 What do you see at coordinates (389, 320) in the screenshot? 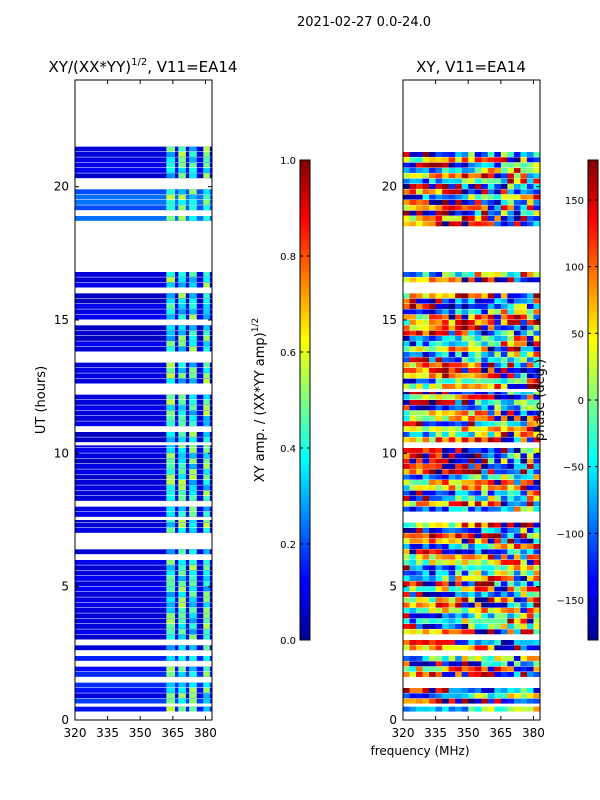
I see `y-tick-label: 15` at bounding box center [389, 320].